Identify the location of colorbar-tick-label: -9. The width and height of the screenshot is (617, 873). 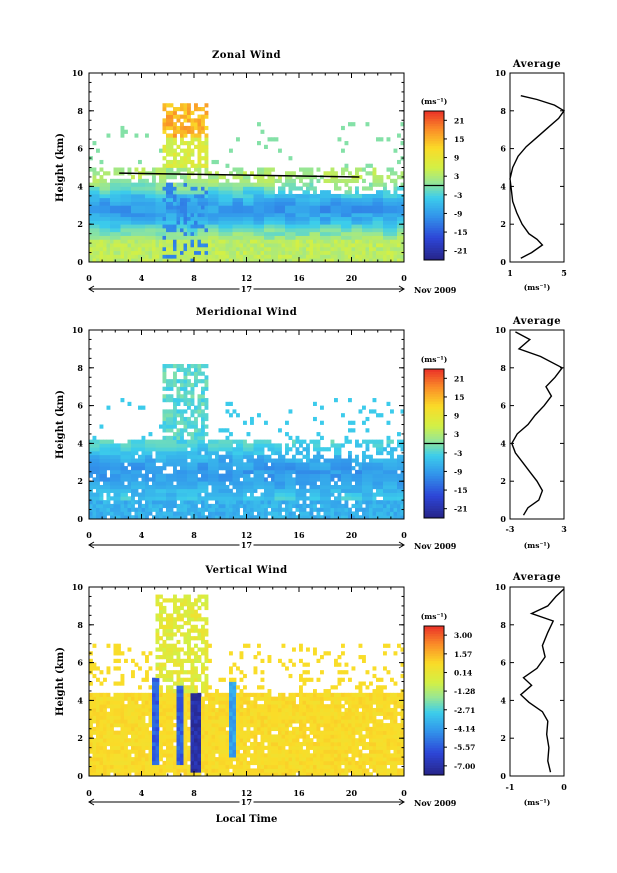
(458, 471).